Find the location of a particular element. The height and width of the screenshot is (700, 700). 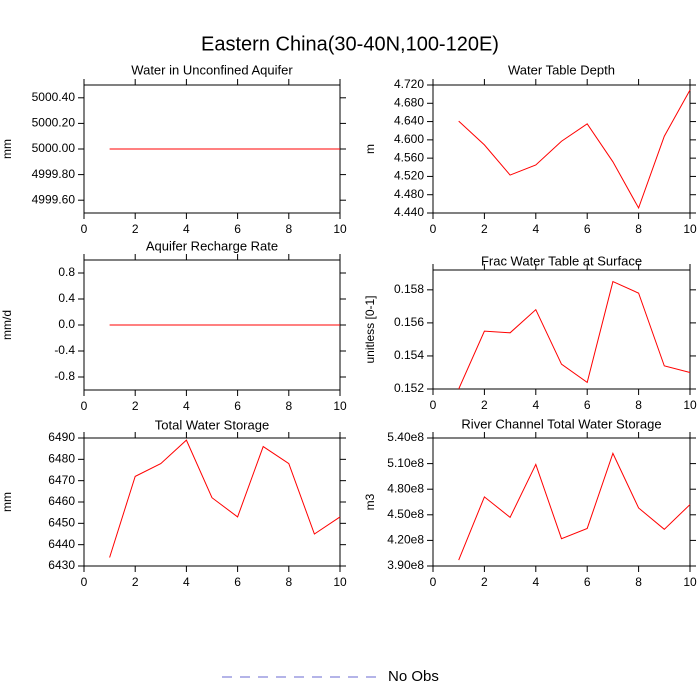

y-tick-label: 0.152 is located at coordinates (409, 388).